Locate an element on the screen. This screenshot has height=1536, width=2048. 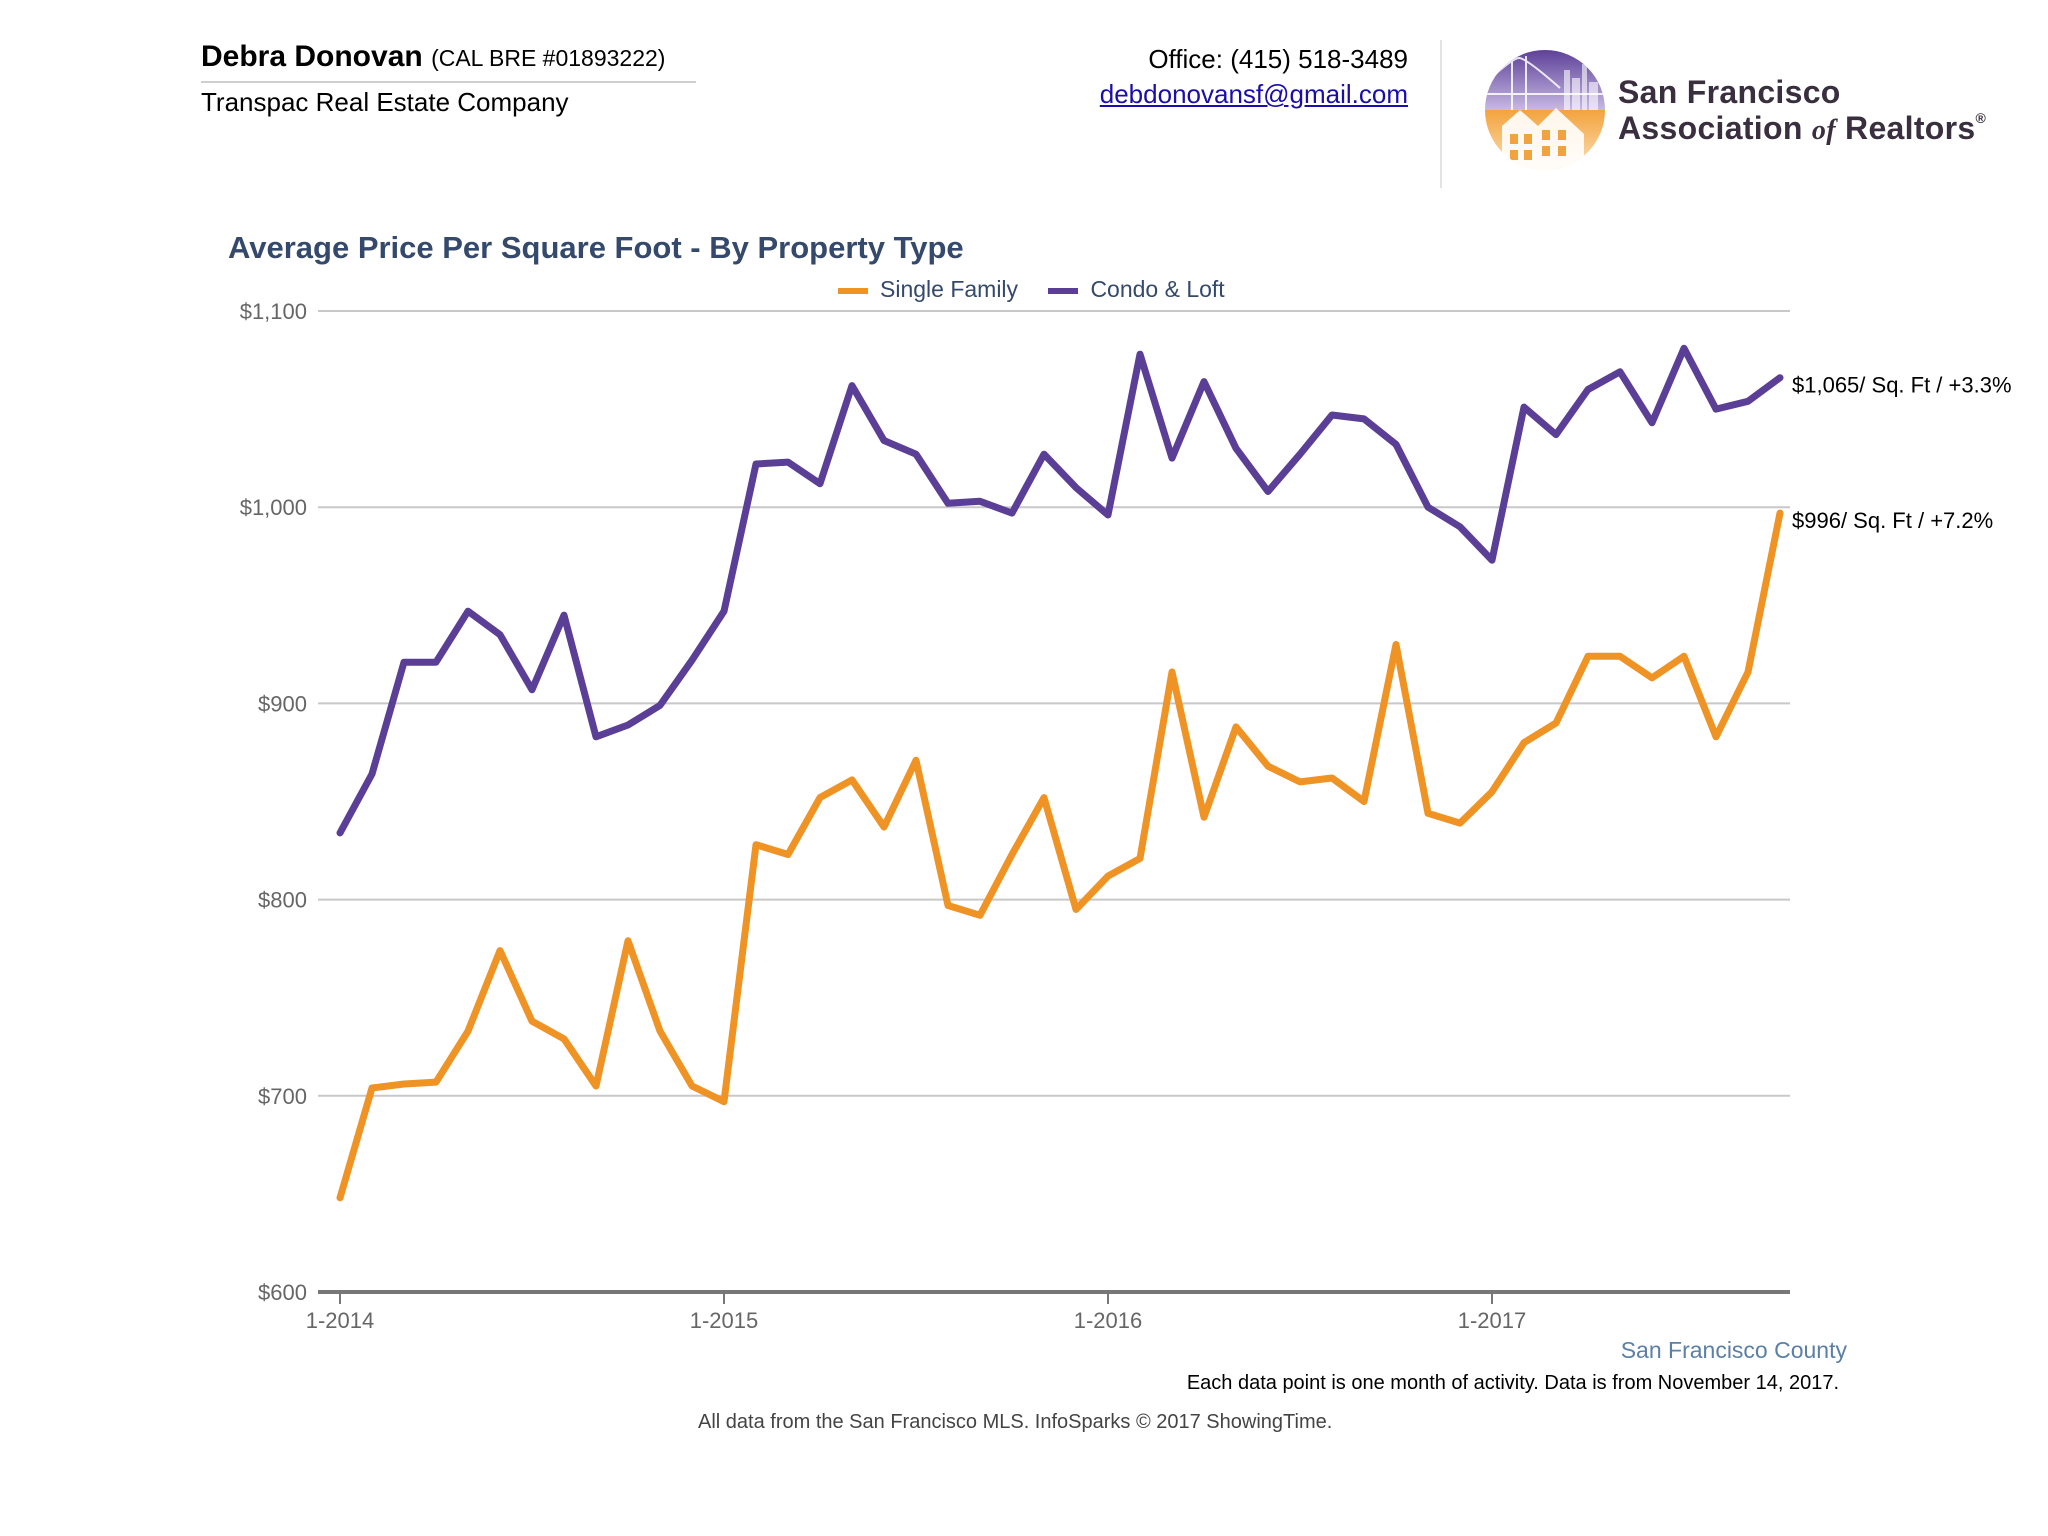
y-tick-label: $1,100 is located at coordinates (273, 311).